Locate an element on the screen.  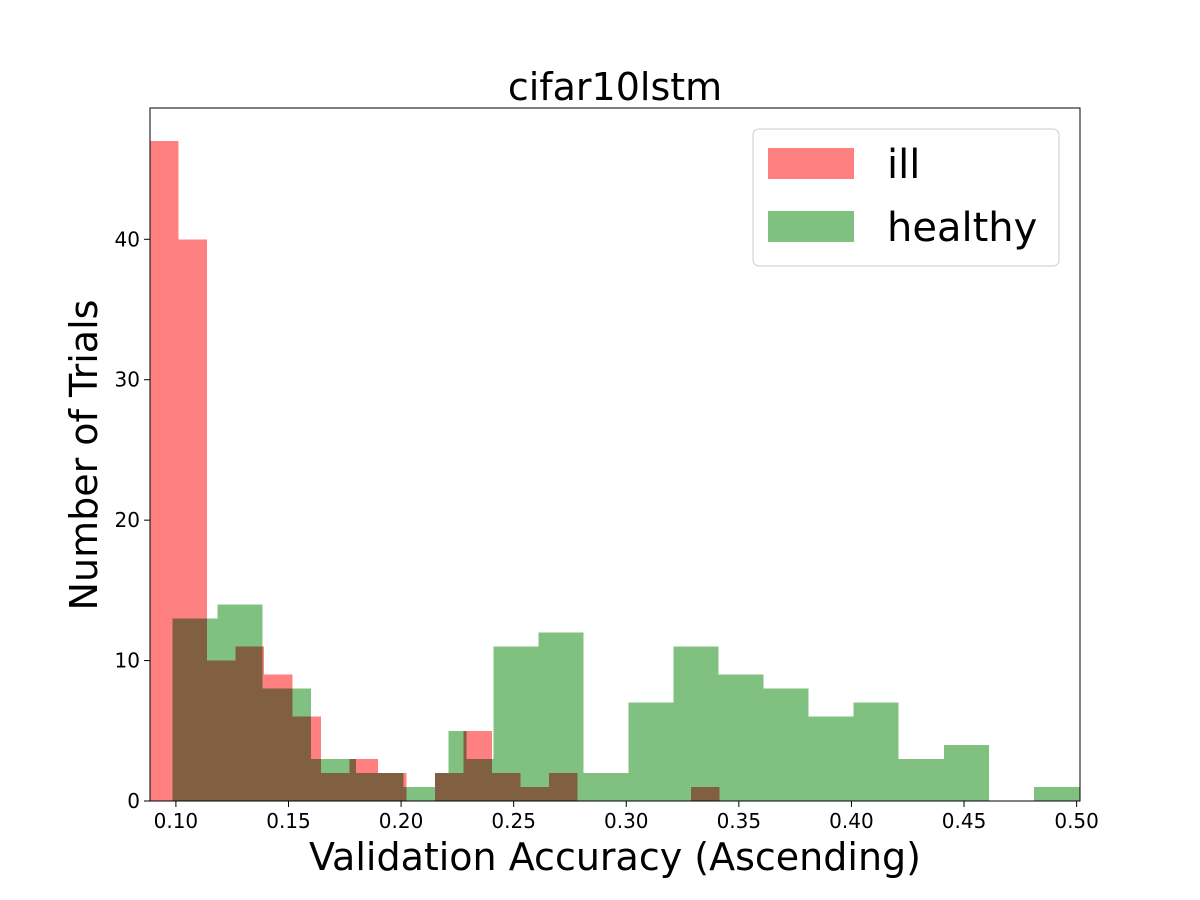
x-tick-label: 0.45 is located at coordinates (964, 821).